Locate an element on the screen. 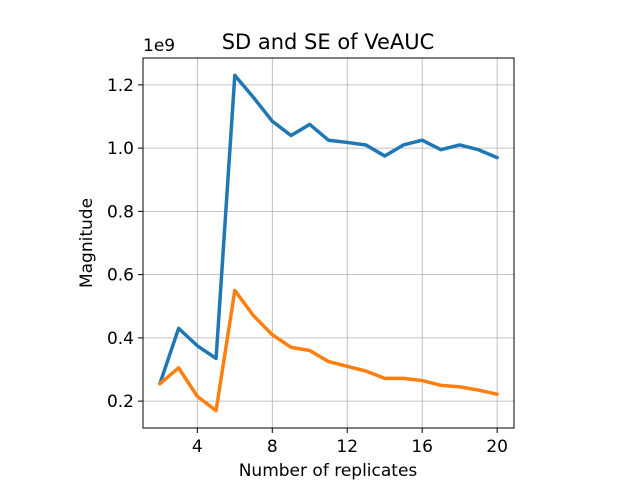  y-tick-label: 0.2 is located at coordinates (120, 402).